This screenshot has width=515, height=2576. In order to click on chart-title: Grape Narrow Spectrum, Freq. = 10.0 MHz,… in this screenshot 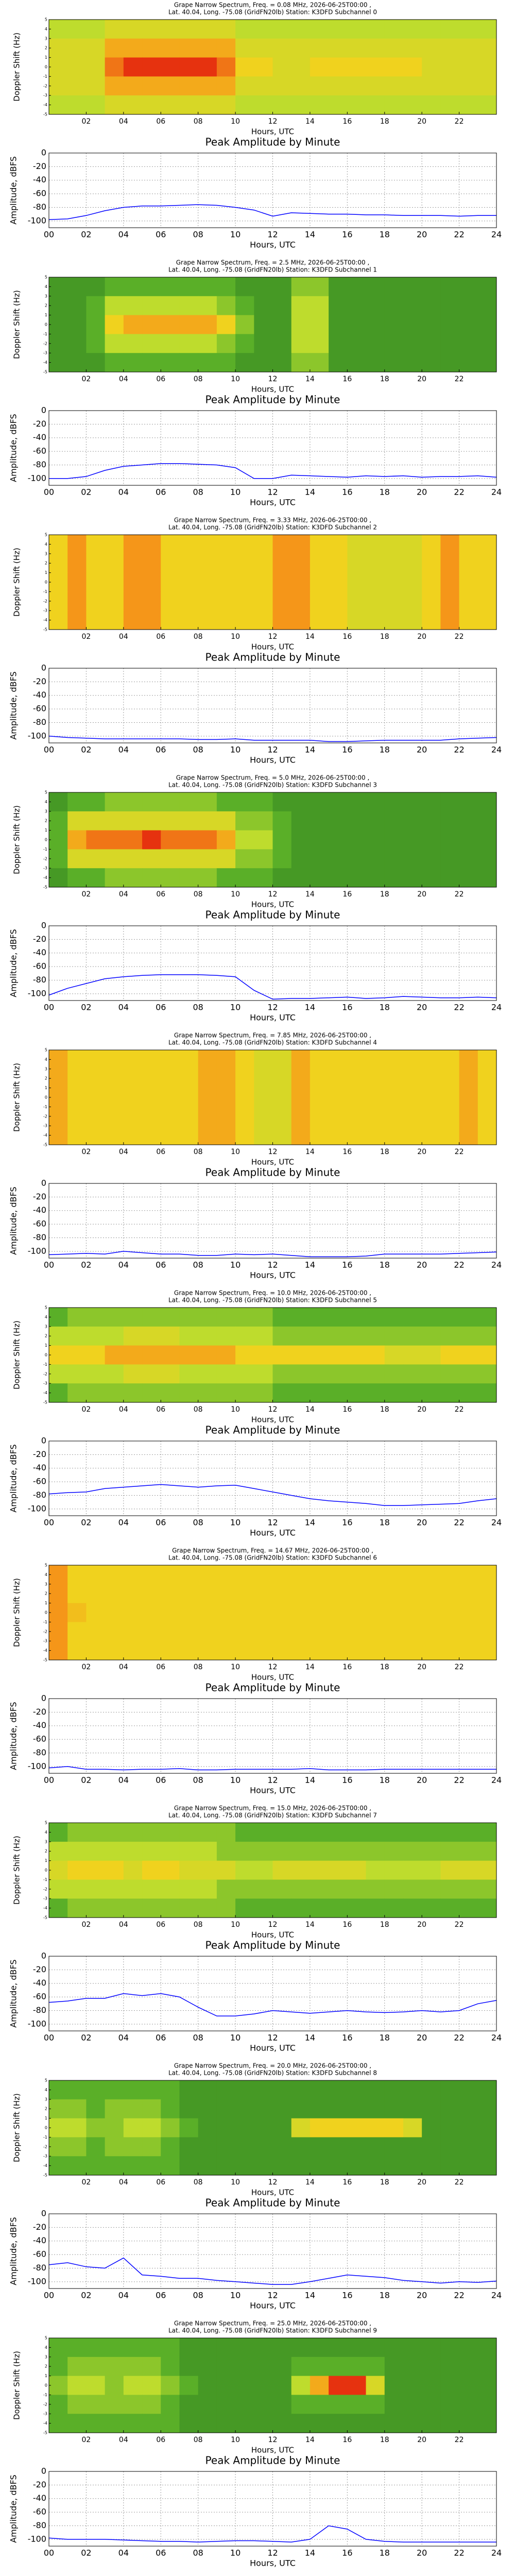, I will do `click(273, 1293)`.